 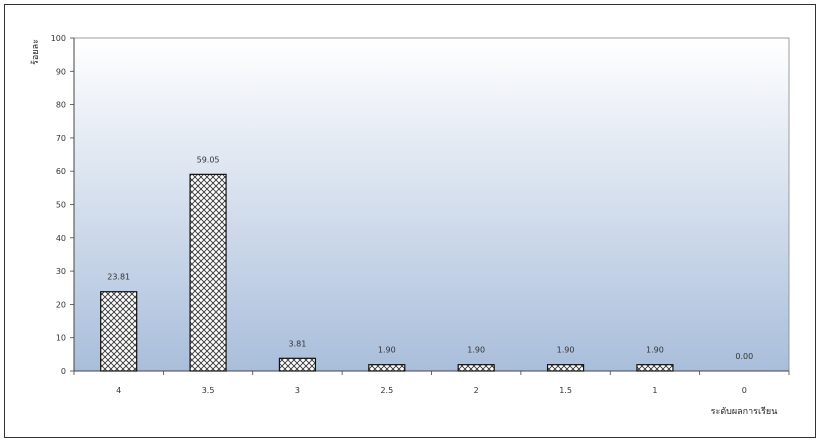 What do you see at coordinates (298, 343) in the screenshot?
I see `data-label: 3.81` at bounding box center [298, 343].